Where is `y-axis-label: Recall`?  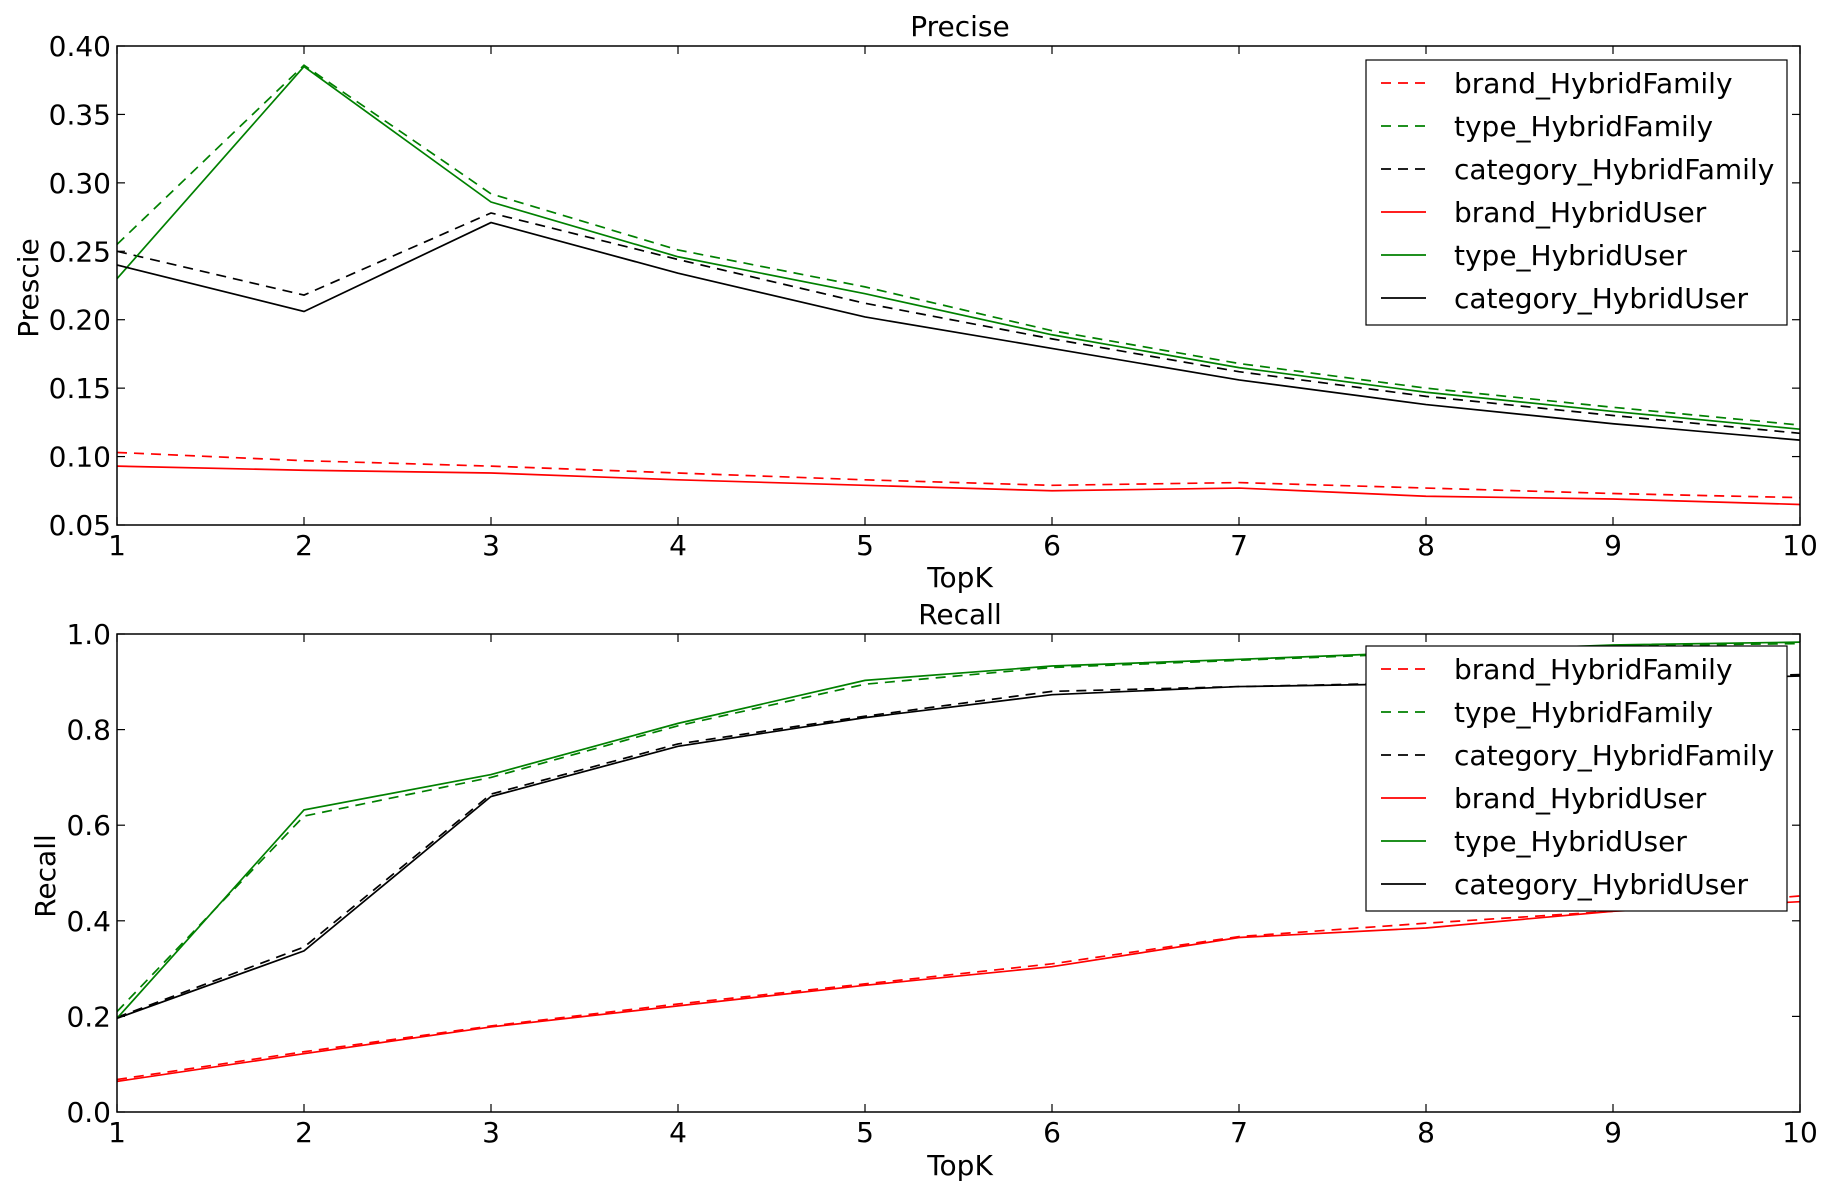 y-axis-label: Recall is located at coordinates (45, 876).